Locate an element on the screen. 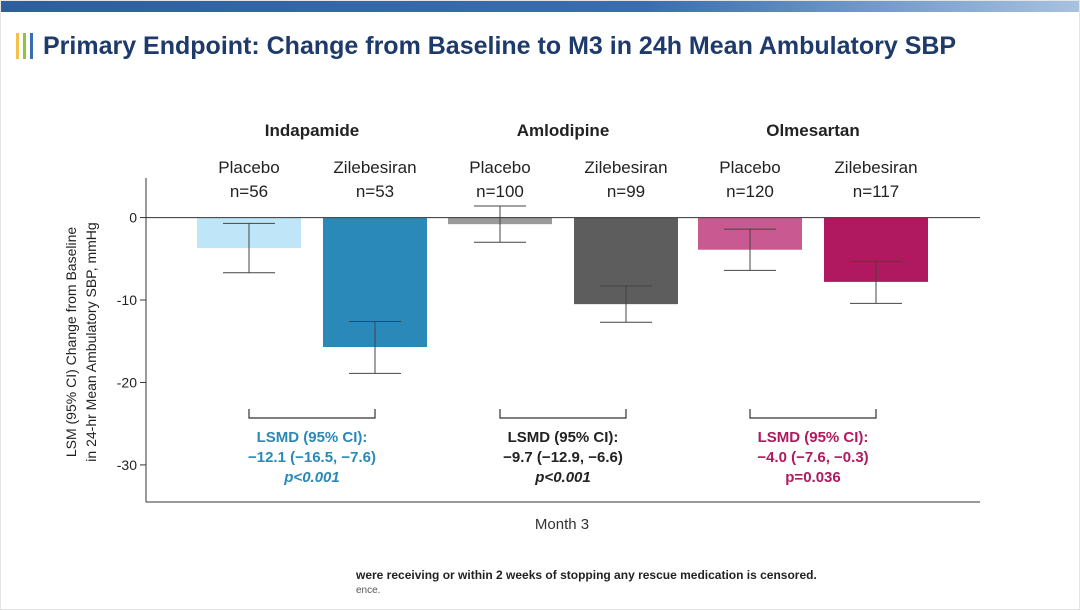 This screenshot has height=610, width=1080. y-tick-label: -30 is located at coordinates (127, 465).